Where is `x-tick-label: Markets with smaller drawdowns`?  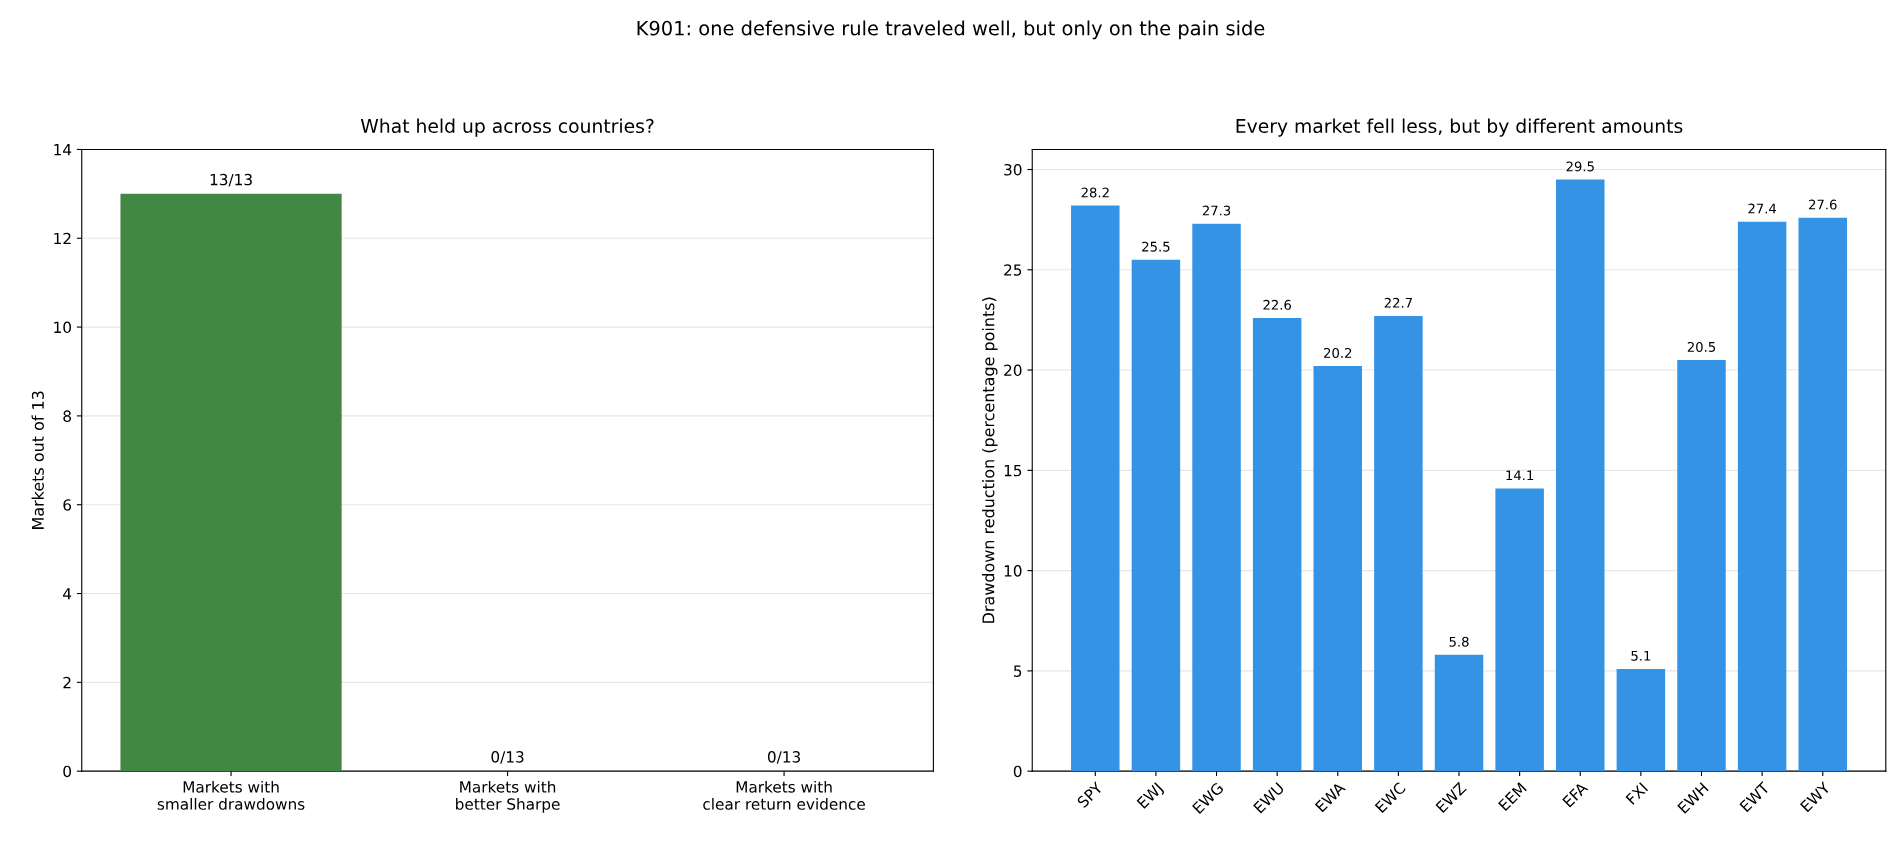
x-tick-label: Markets with smaller drawdowns is located at coordinates (231, 795).